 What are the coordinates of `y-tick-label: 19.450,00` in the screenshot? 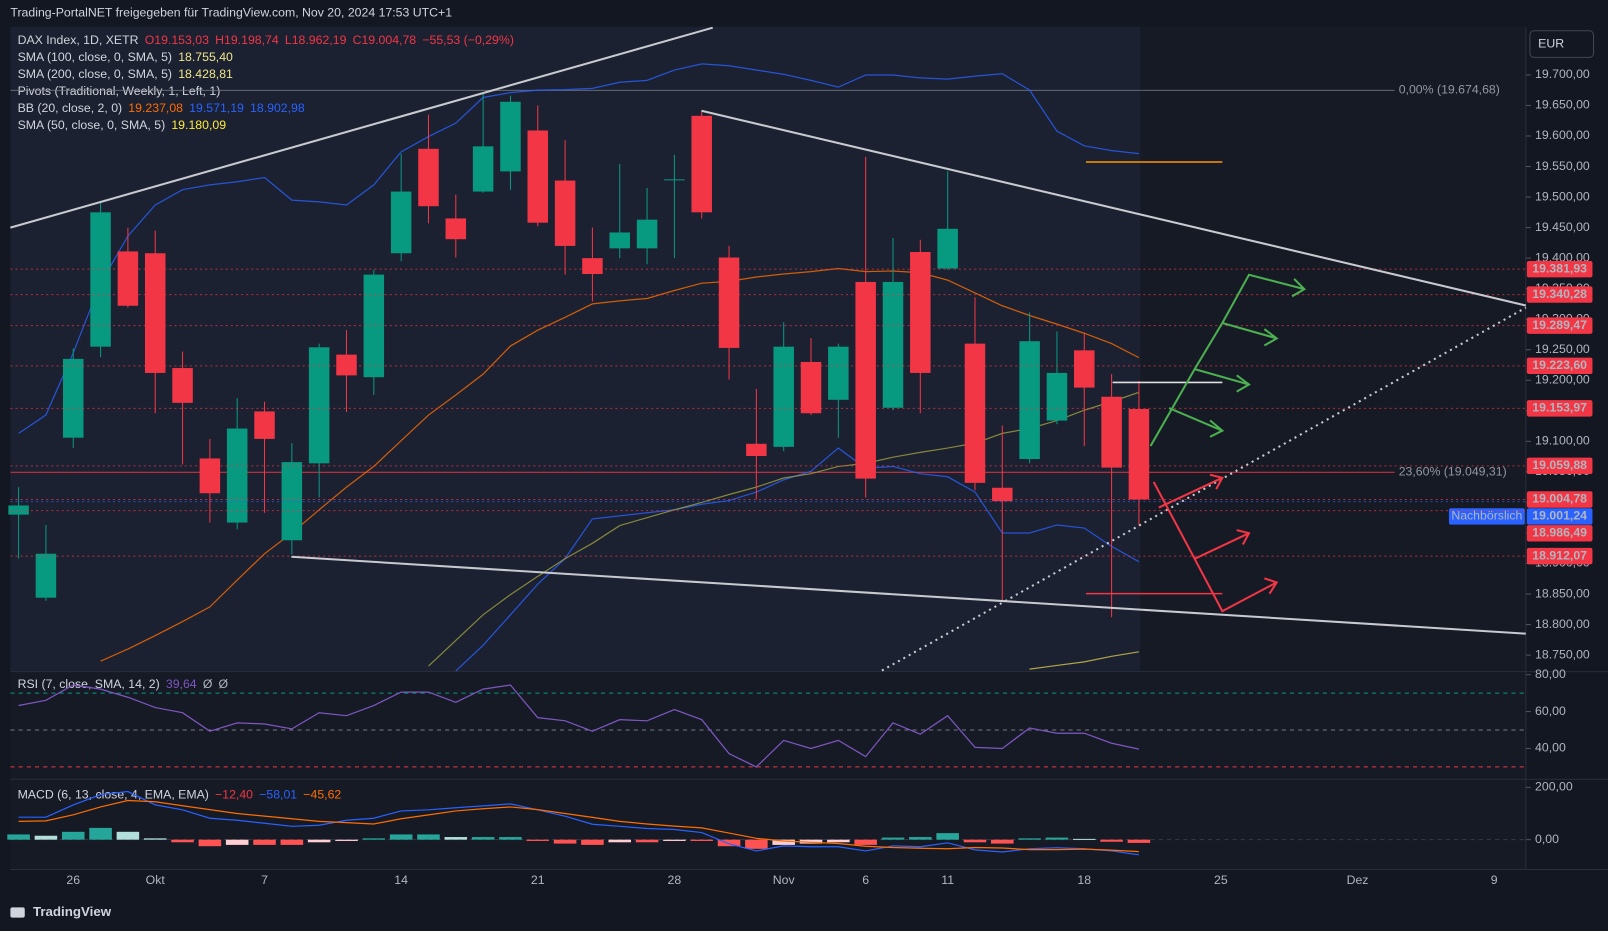 It's located at (1562, 227).